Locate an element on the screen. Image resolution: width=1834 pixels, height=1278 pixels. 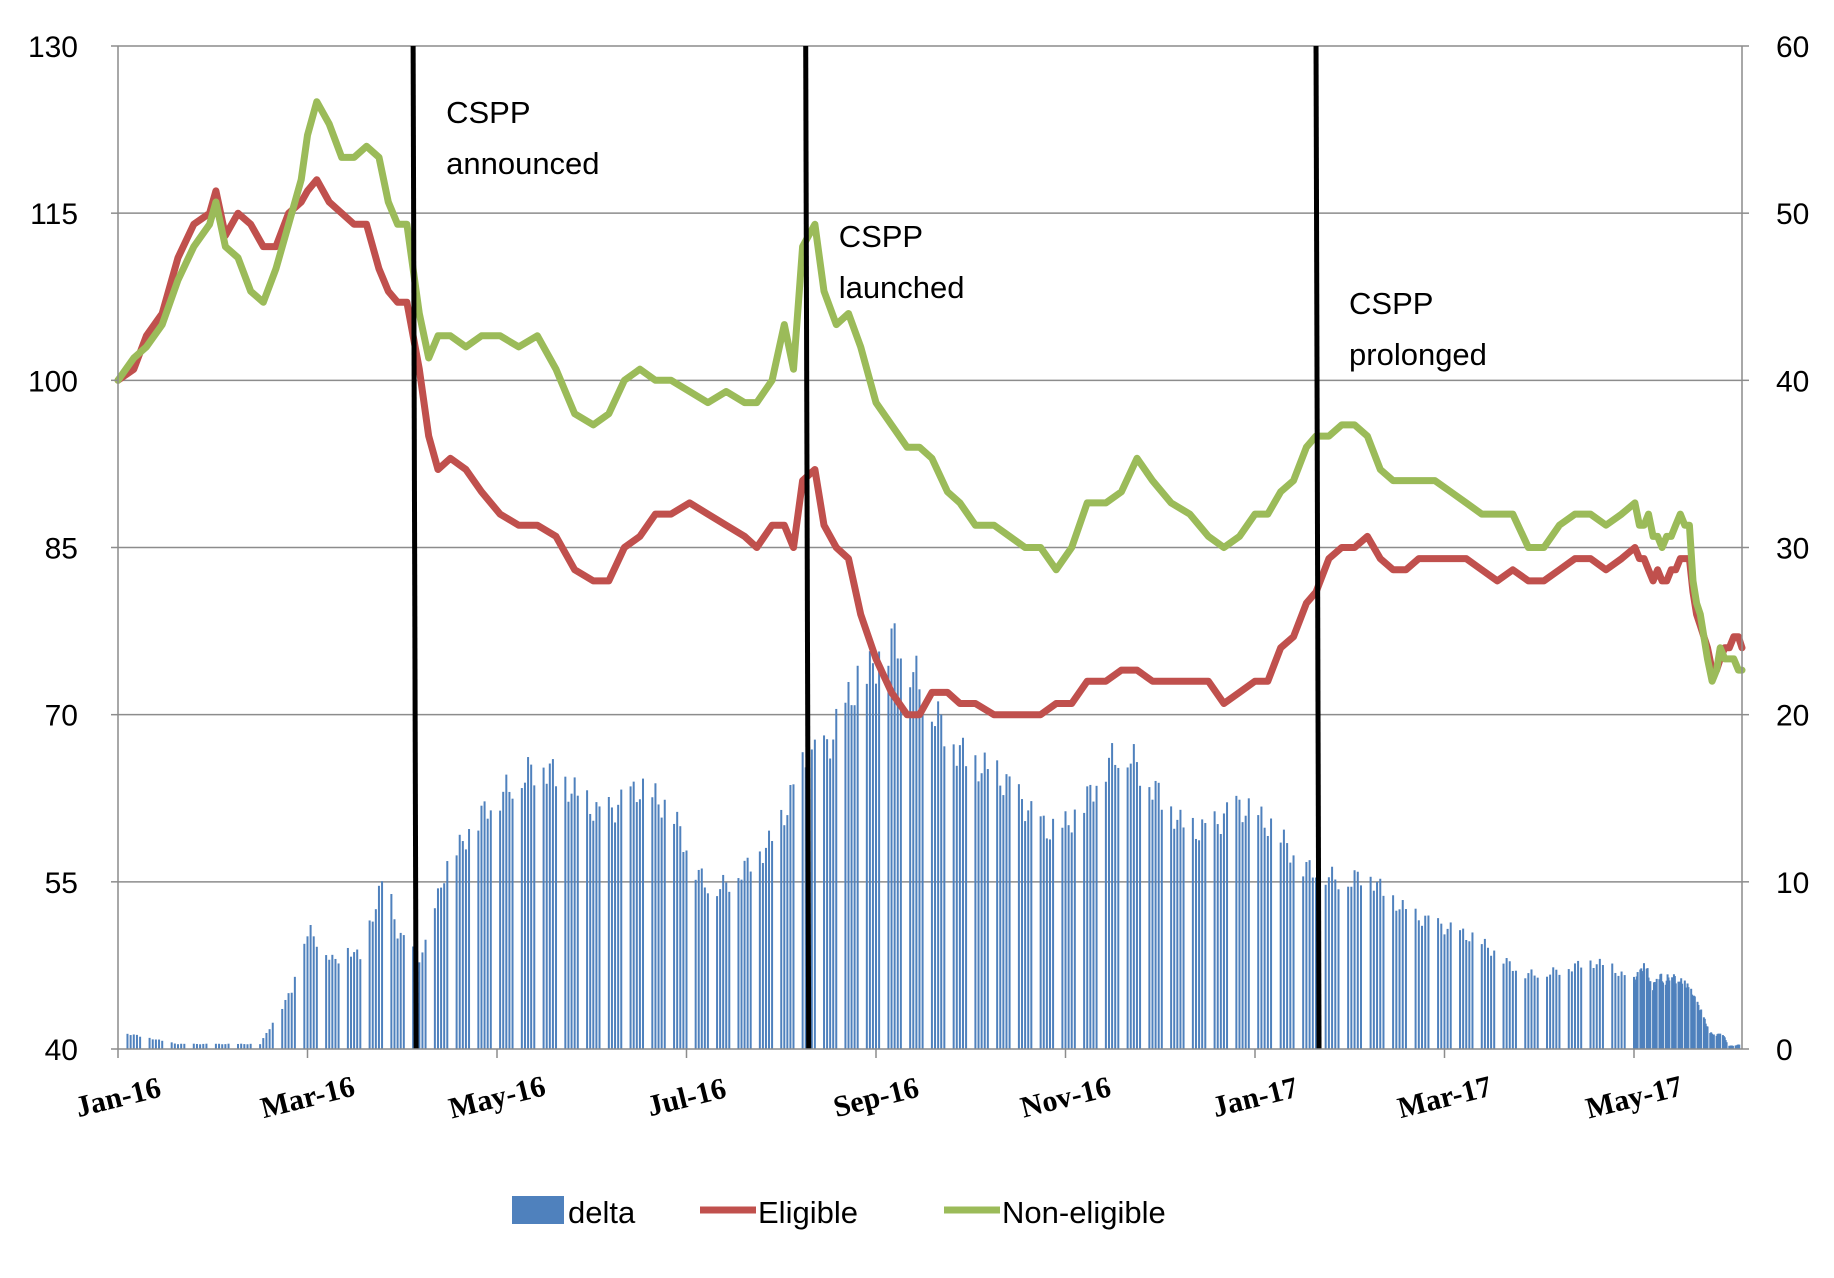
legend-label: Eligible is located at coordinates (808, 1212).